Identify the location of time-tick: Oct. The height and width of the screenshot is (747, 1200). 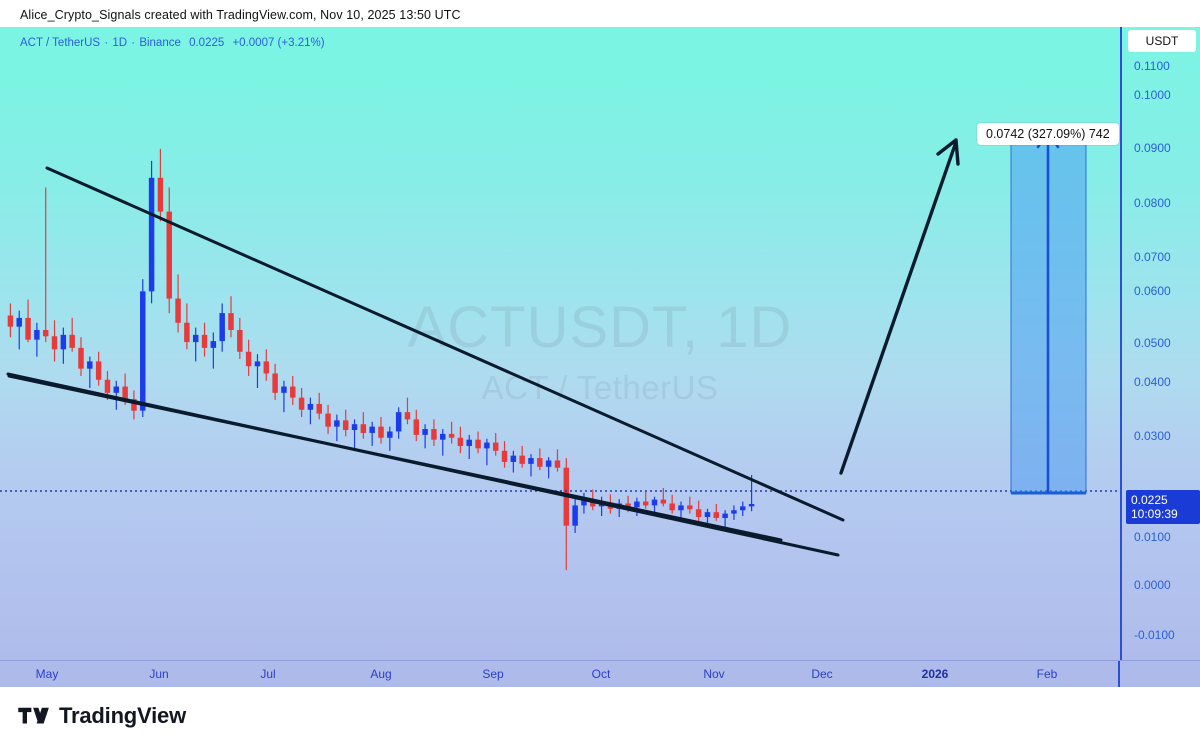
(601, 674).